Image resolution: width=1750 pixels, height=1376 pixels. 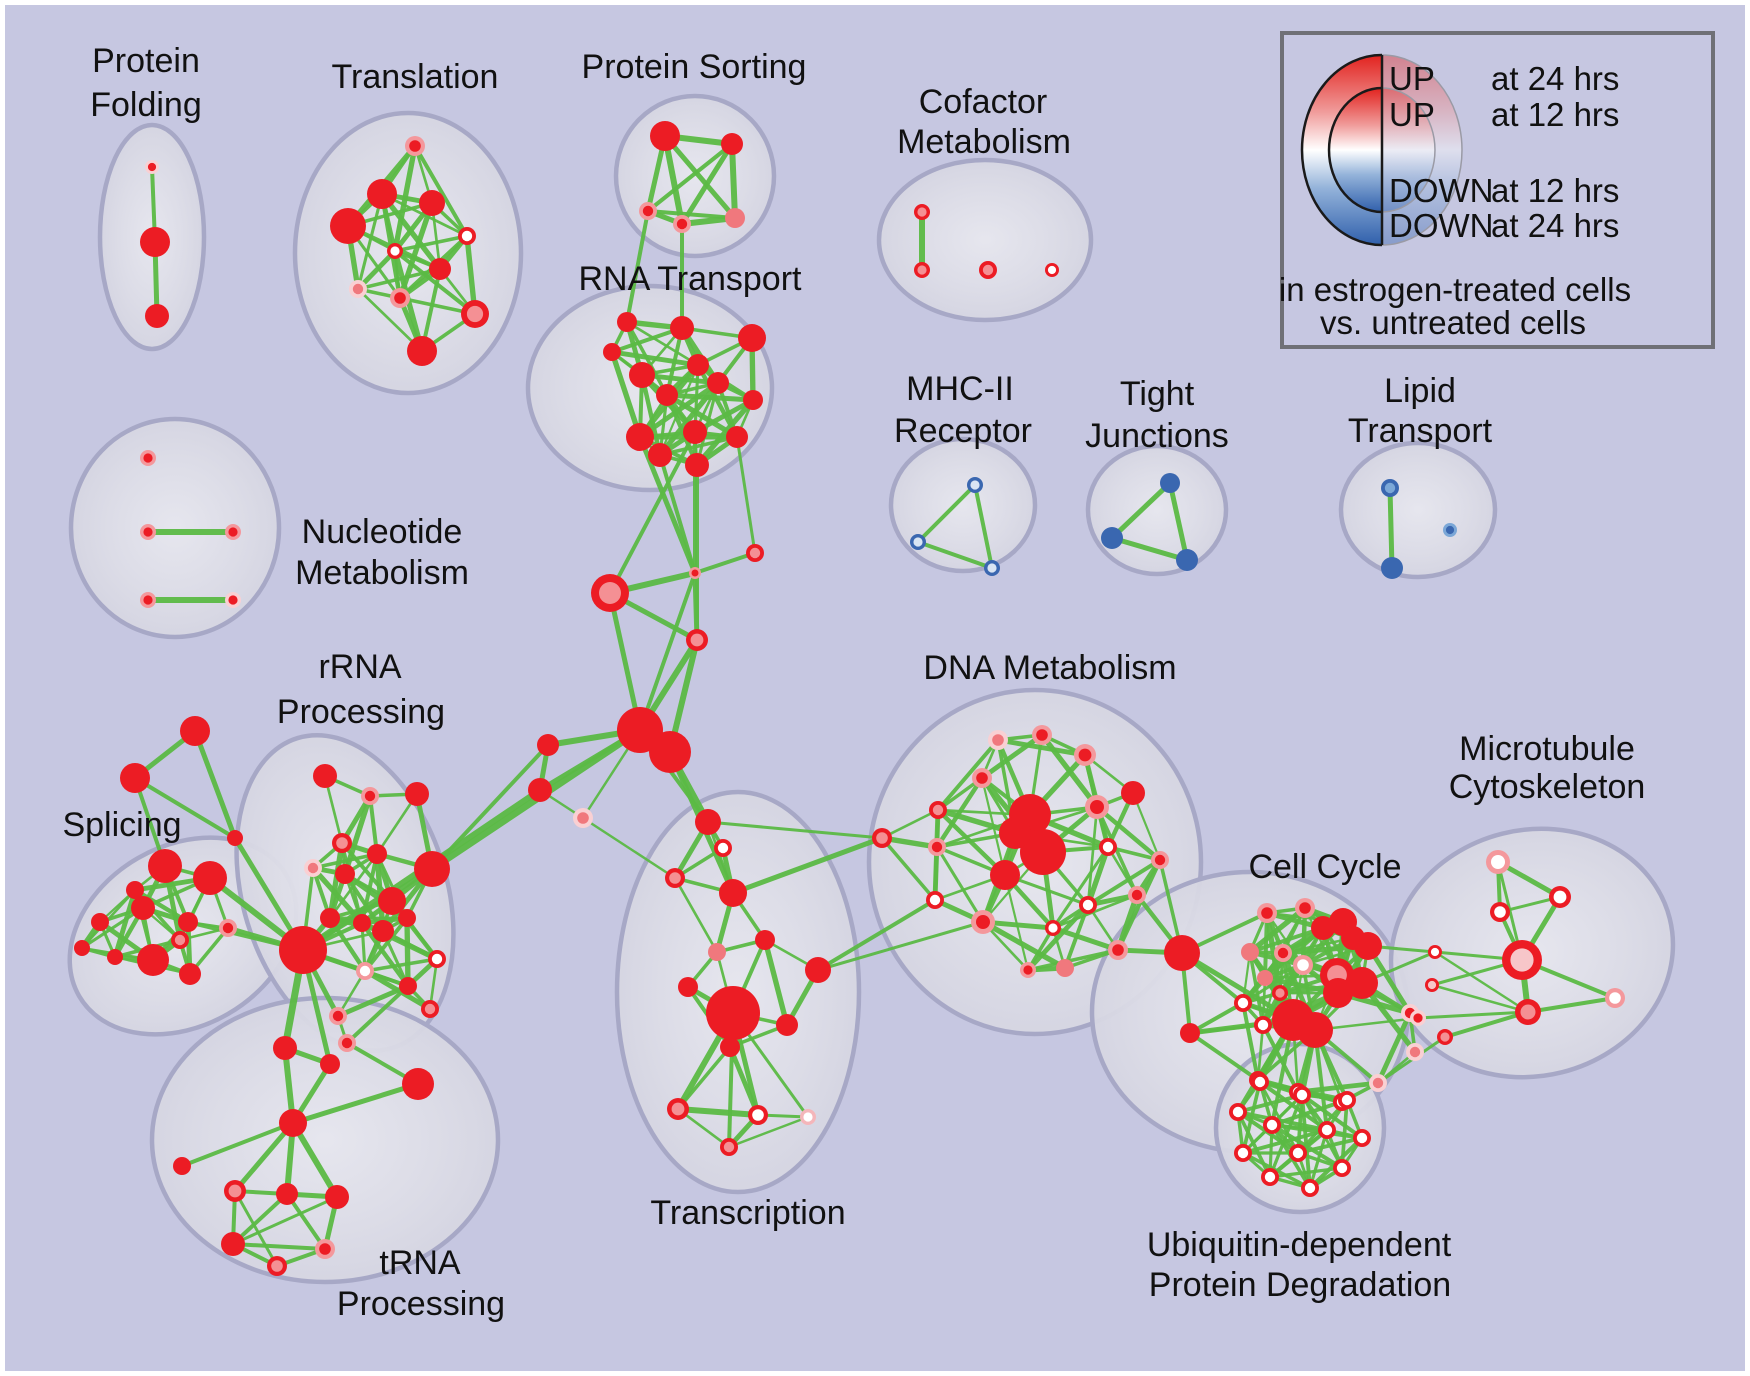 What do you see at coordinates (420, 1263) in the screenshot?
I see `module-label-tn-line0: tRNA` at bounding box center [420, 1263].